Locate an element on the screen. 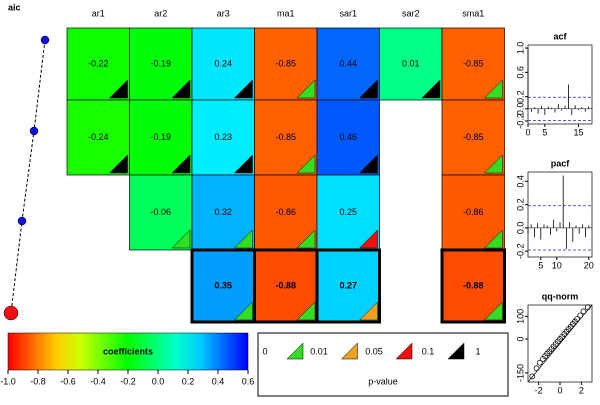 The width and height of the screenshot is (600, 405). legend-label: 0 is located at coordinates (264, 351).